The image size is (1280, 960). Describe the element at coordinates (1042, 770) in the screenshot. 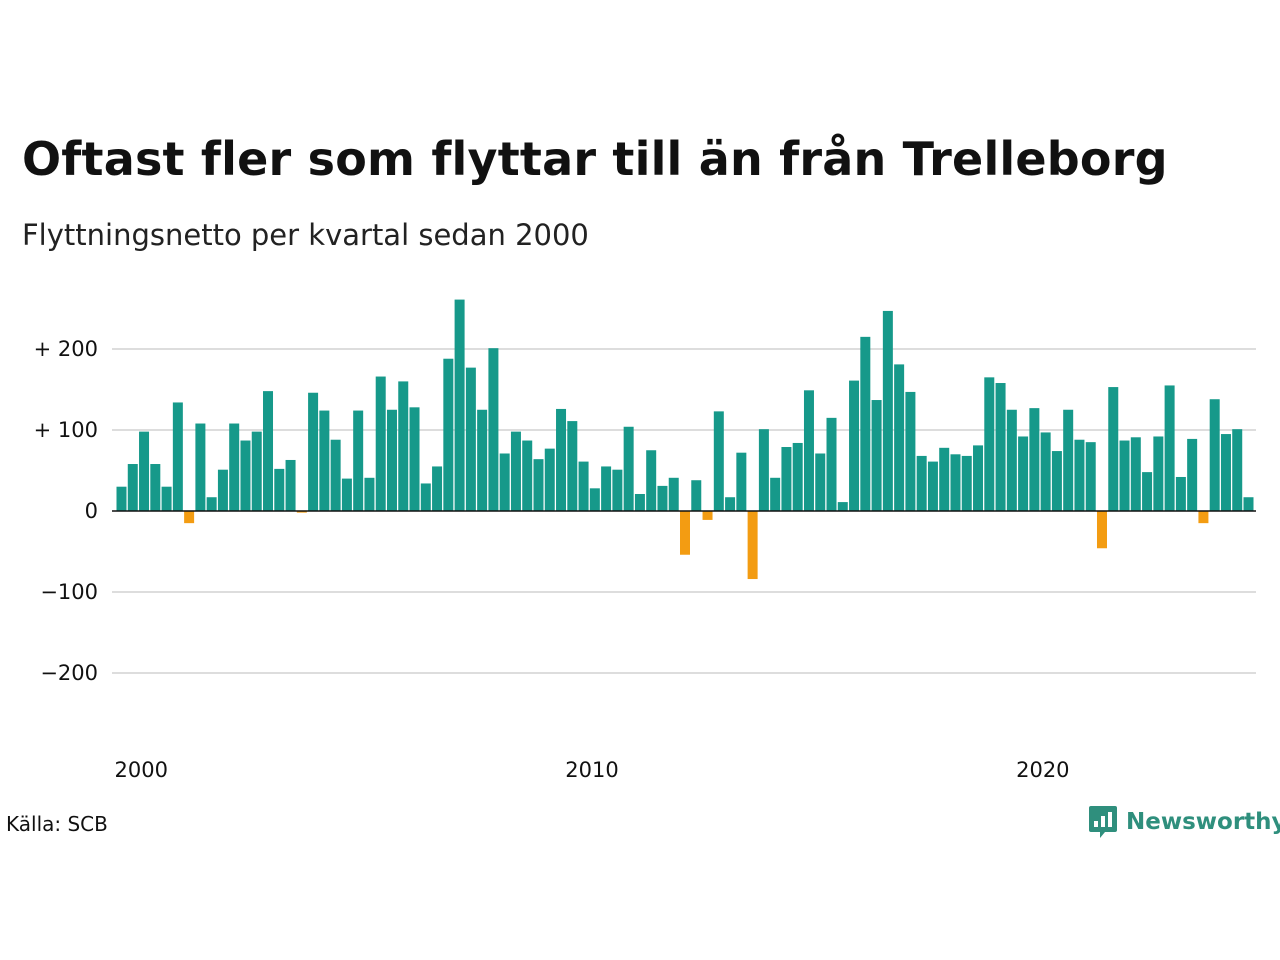

I see `x-tick-label: 2020` at that location.